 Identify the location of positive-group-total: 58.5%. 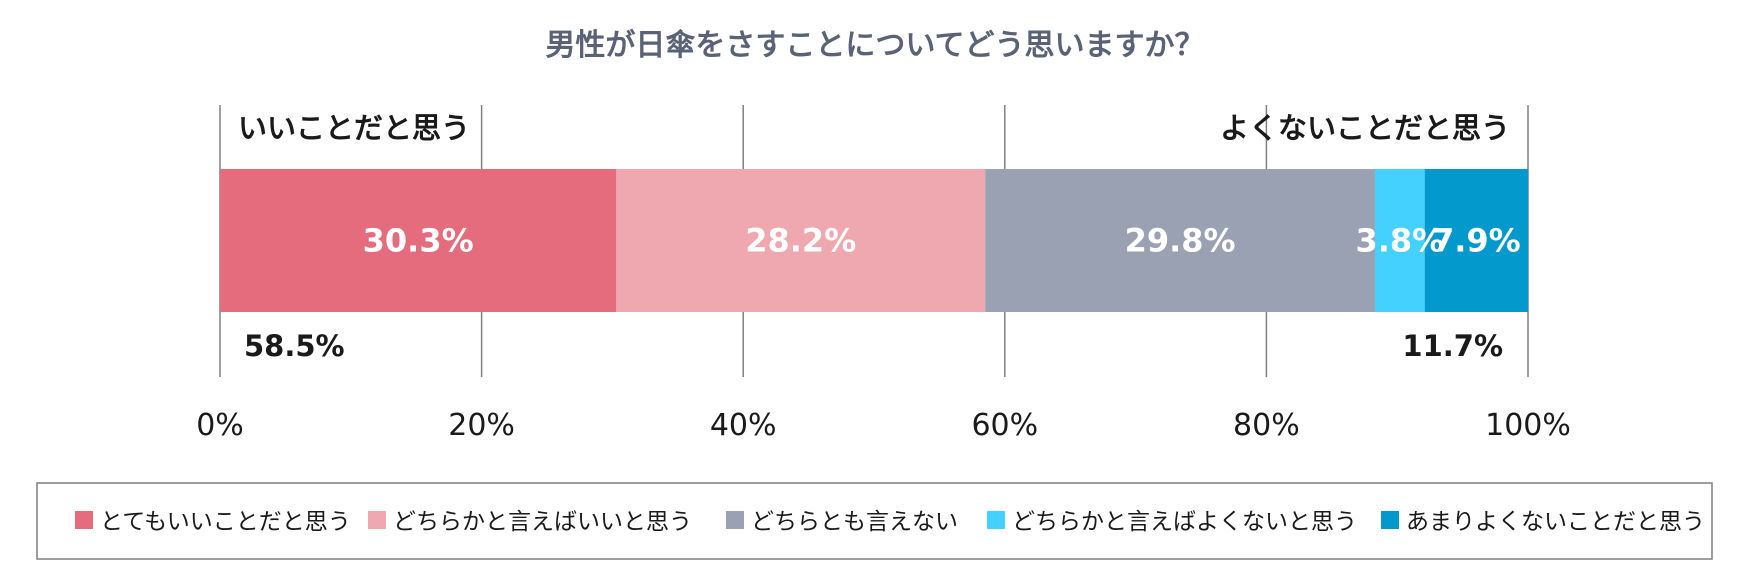
(294, 346).